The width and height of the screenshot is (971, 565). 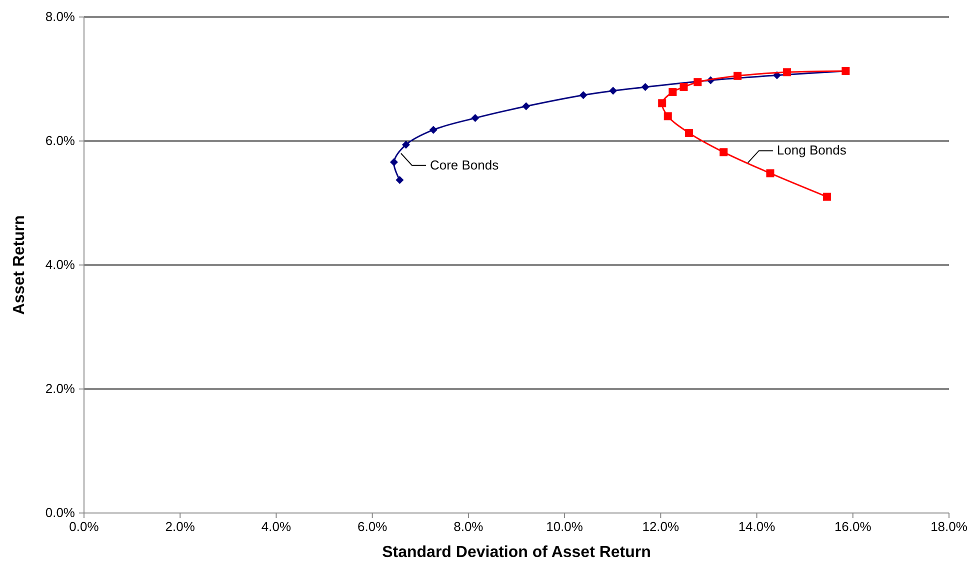 What do you see at coordinates (60, 140) in the screenshot?
I see `y-tick-label: 6.0%` at bounding box center [60, 140].